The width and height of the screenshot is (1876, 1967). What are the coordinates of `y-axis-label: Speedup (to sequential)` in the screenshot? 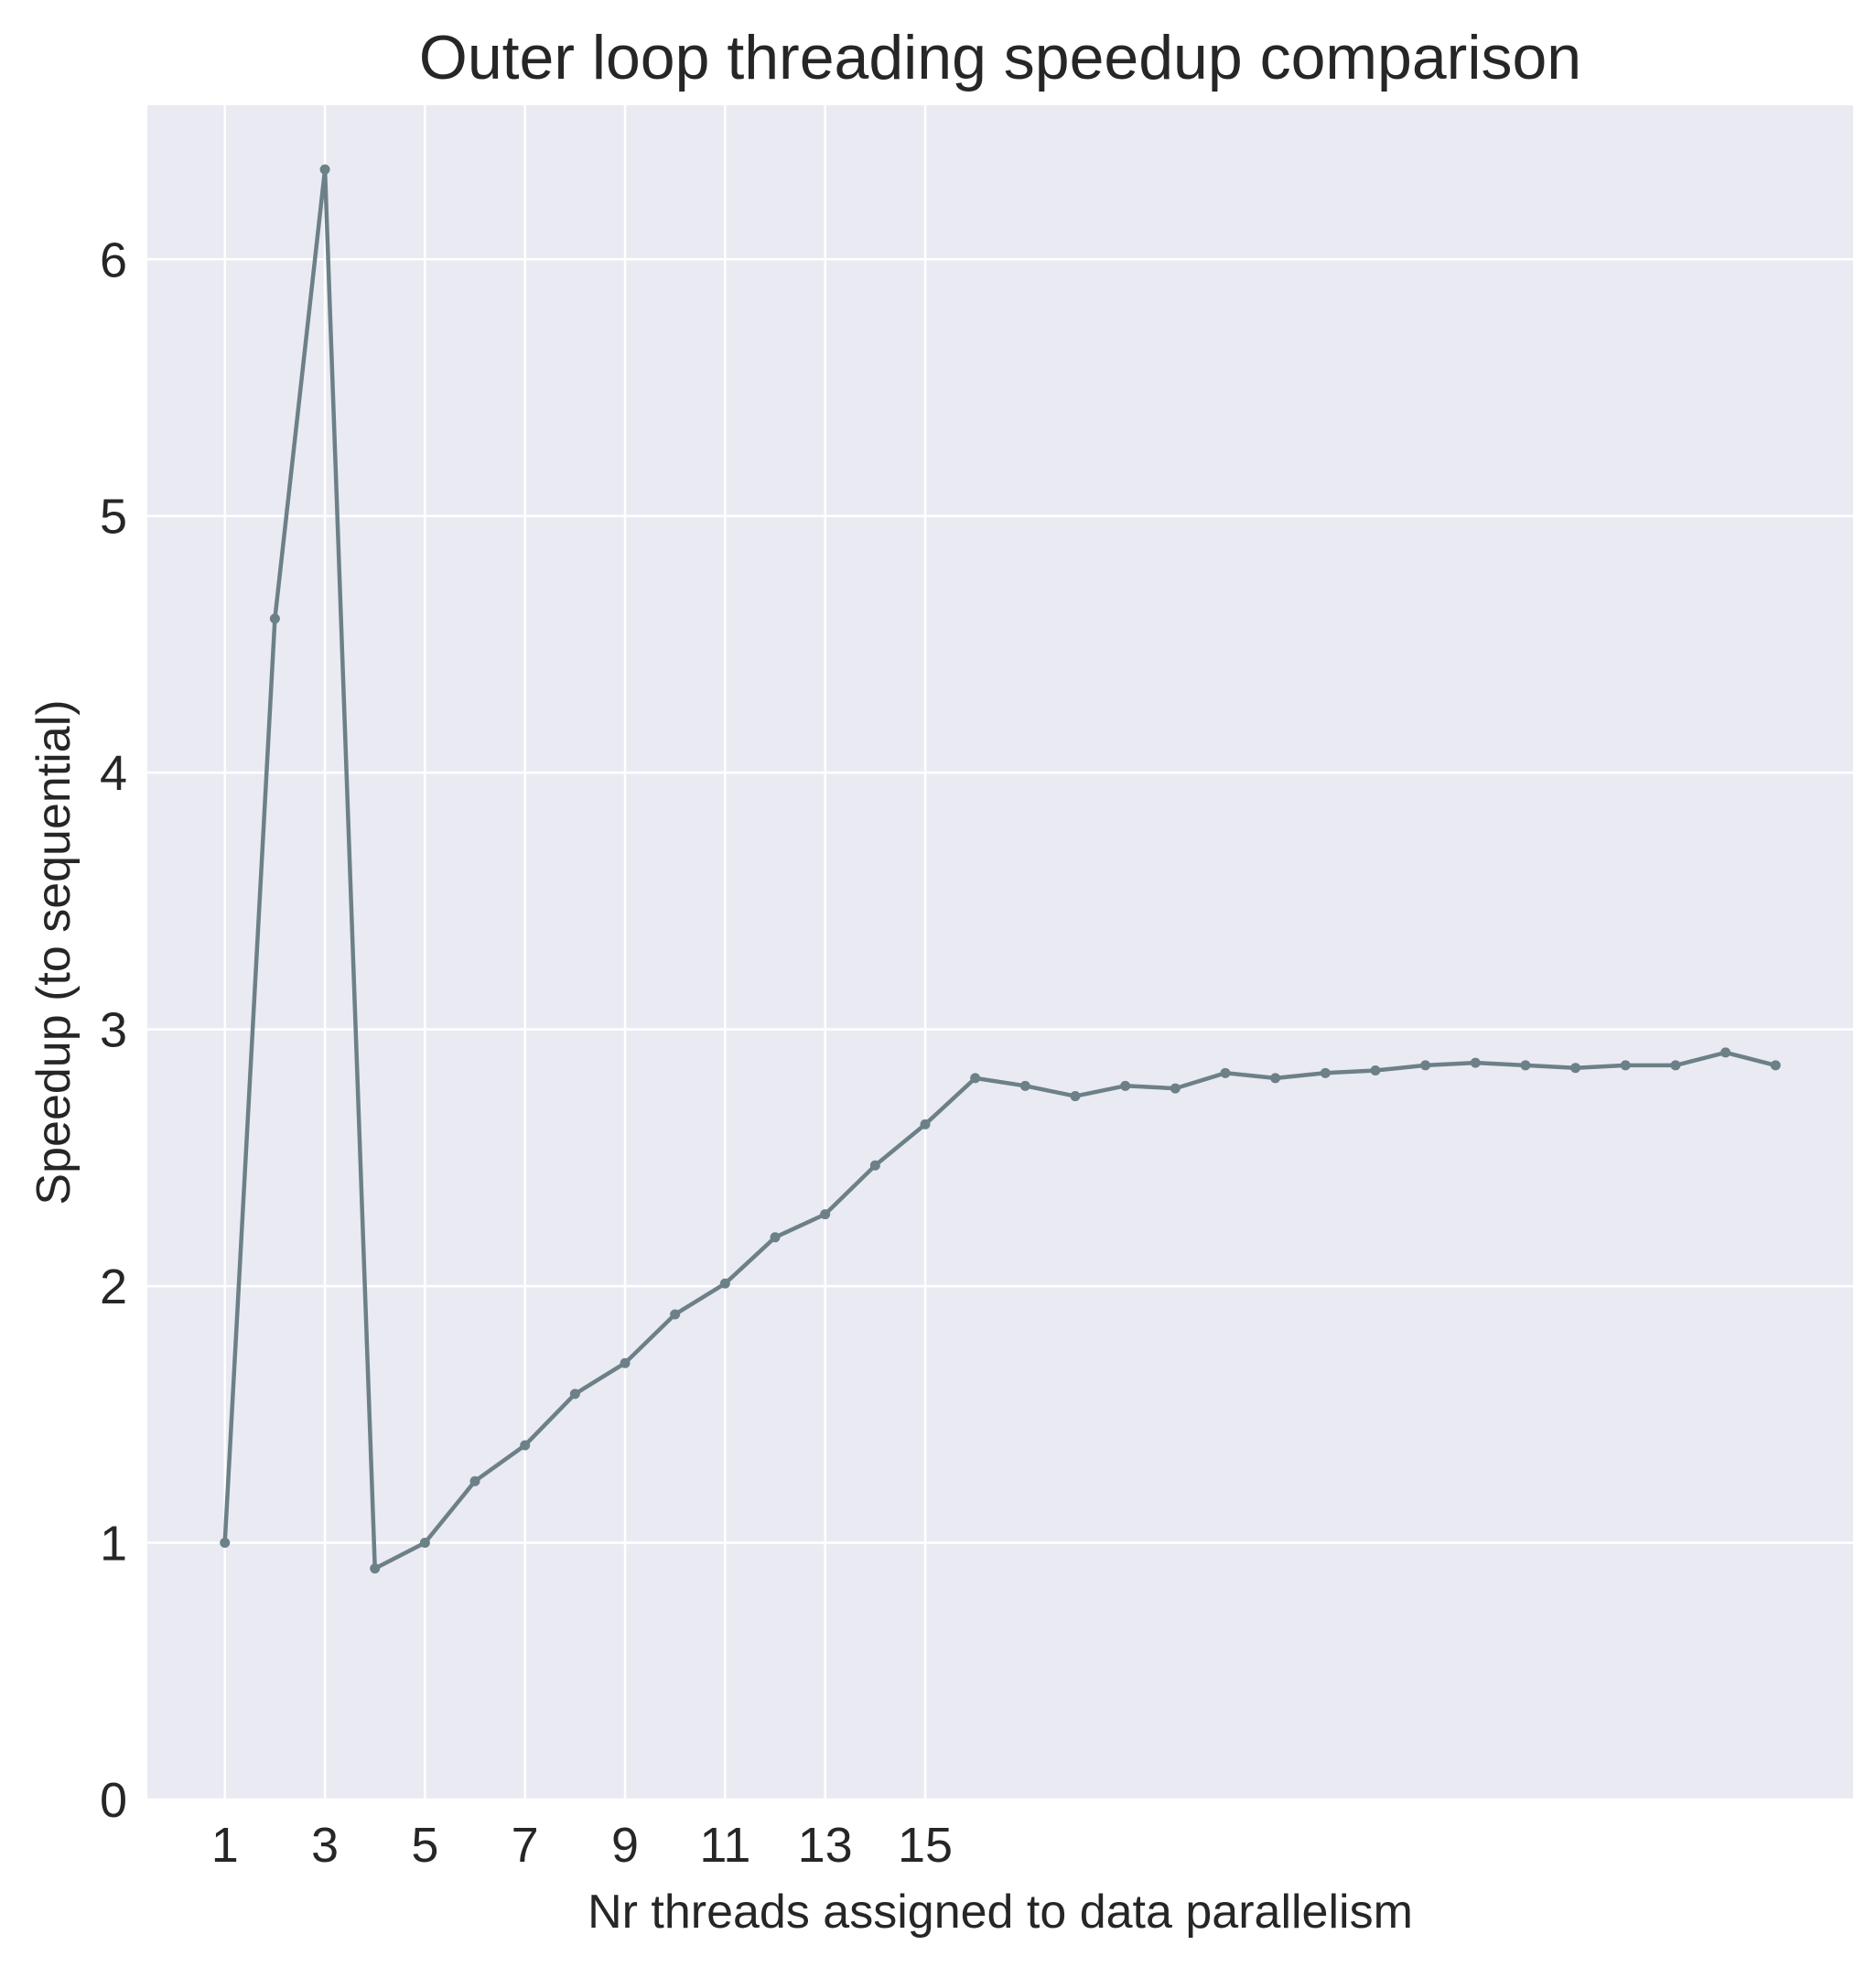 It's located at (54, 952).